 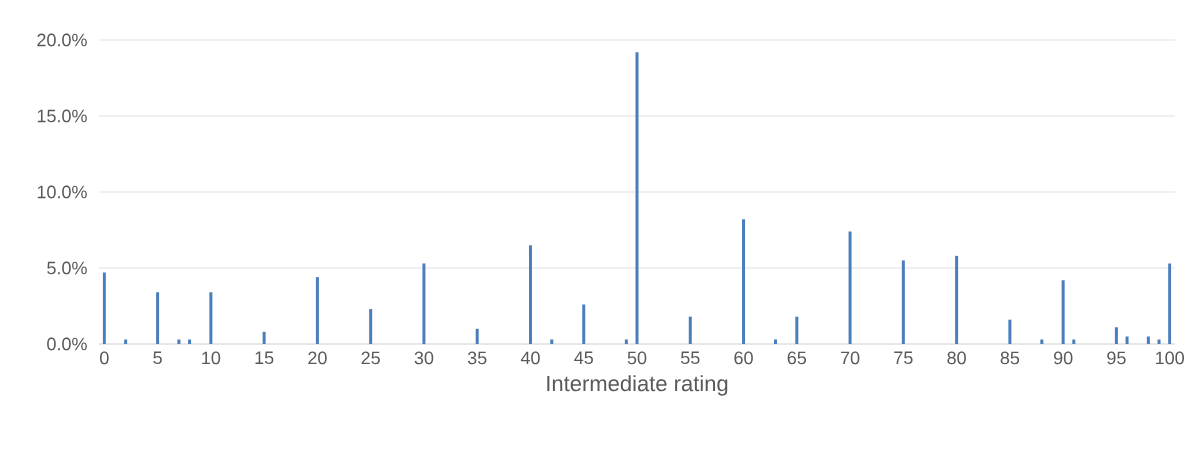 What do you see at coordinates (67, 344) in the screenshot?
I see `y-tick-label: 0.0%` at bounding box center [67, 344].